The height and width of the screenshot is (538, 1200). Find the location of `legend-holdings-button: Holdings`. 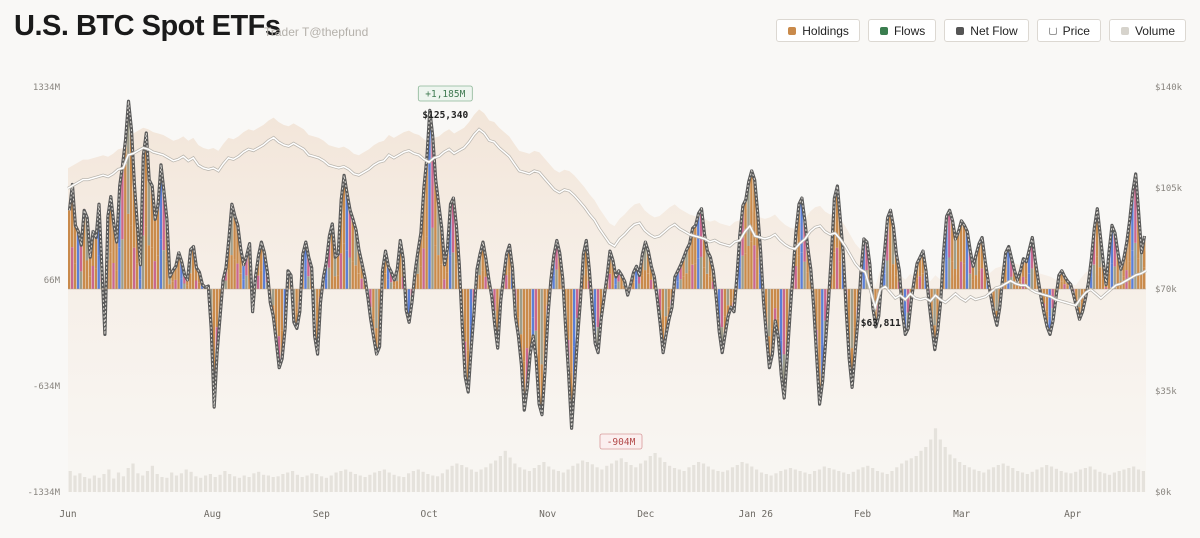

legend-holdings-button: Holdings is located at coordinates (818, 30).